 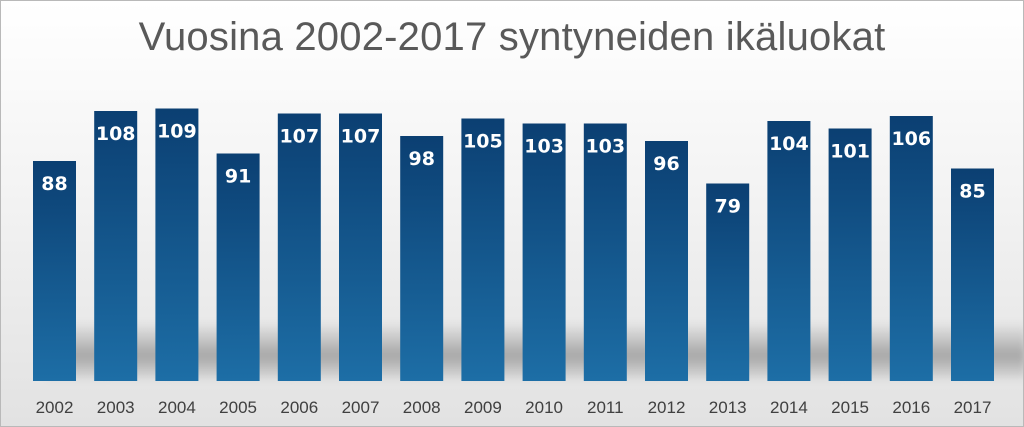 I want to click on data-label-2003: 108, so click(x=116, y=134).